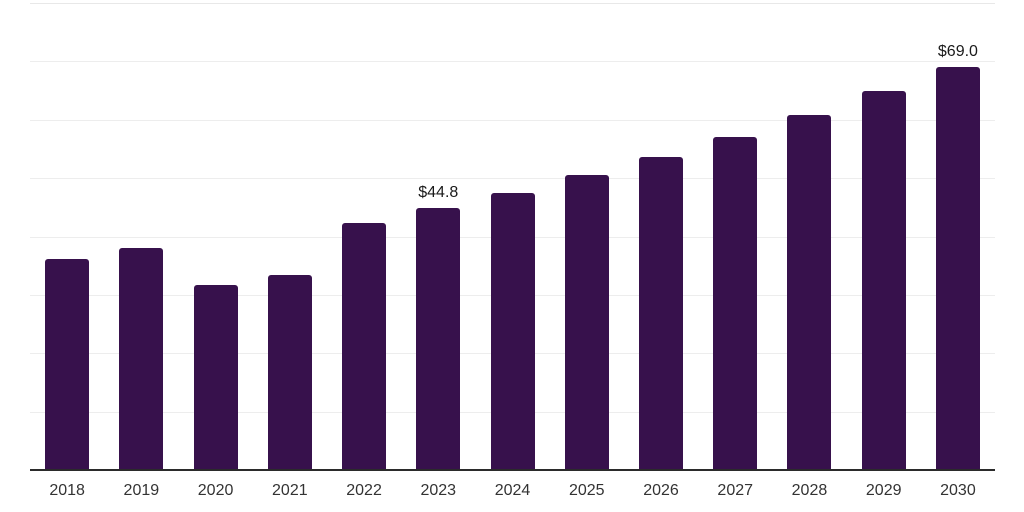 The image size is (1024, 512). What do you see at coordinates (141, 490) in the screenshot?
I see `x-tick-label-2019: 2019` at bounding box center [141, 490].